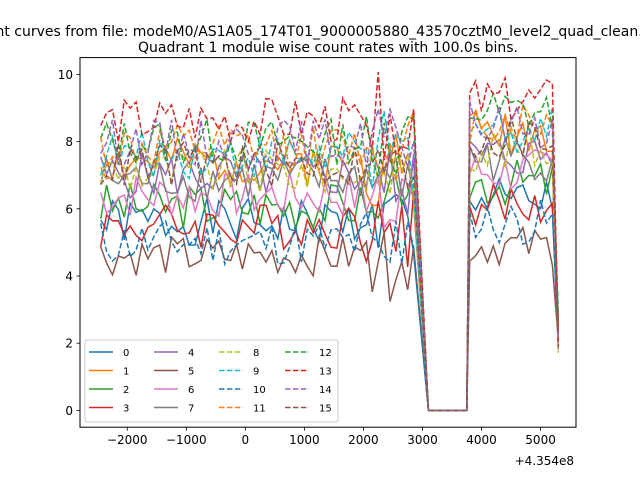 This screenshot has height=480, width=640. What do you see at coordinates (69, 209) in the screenshot?
I see `y-tick-label: 6` at bounding box center [69, 209].